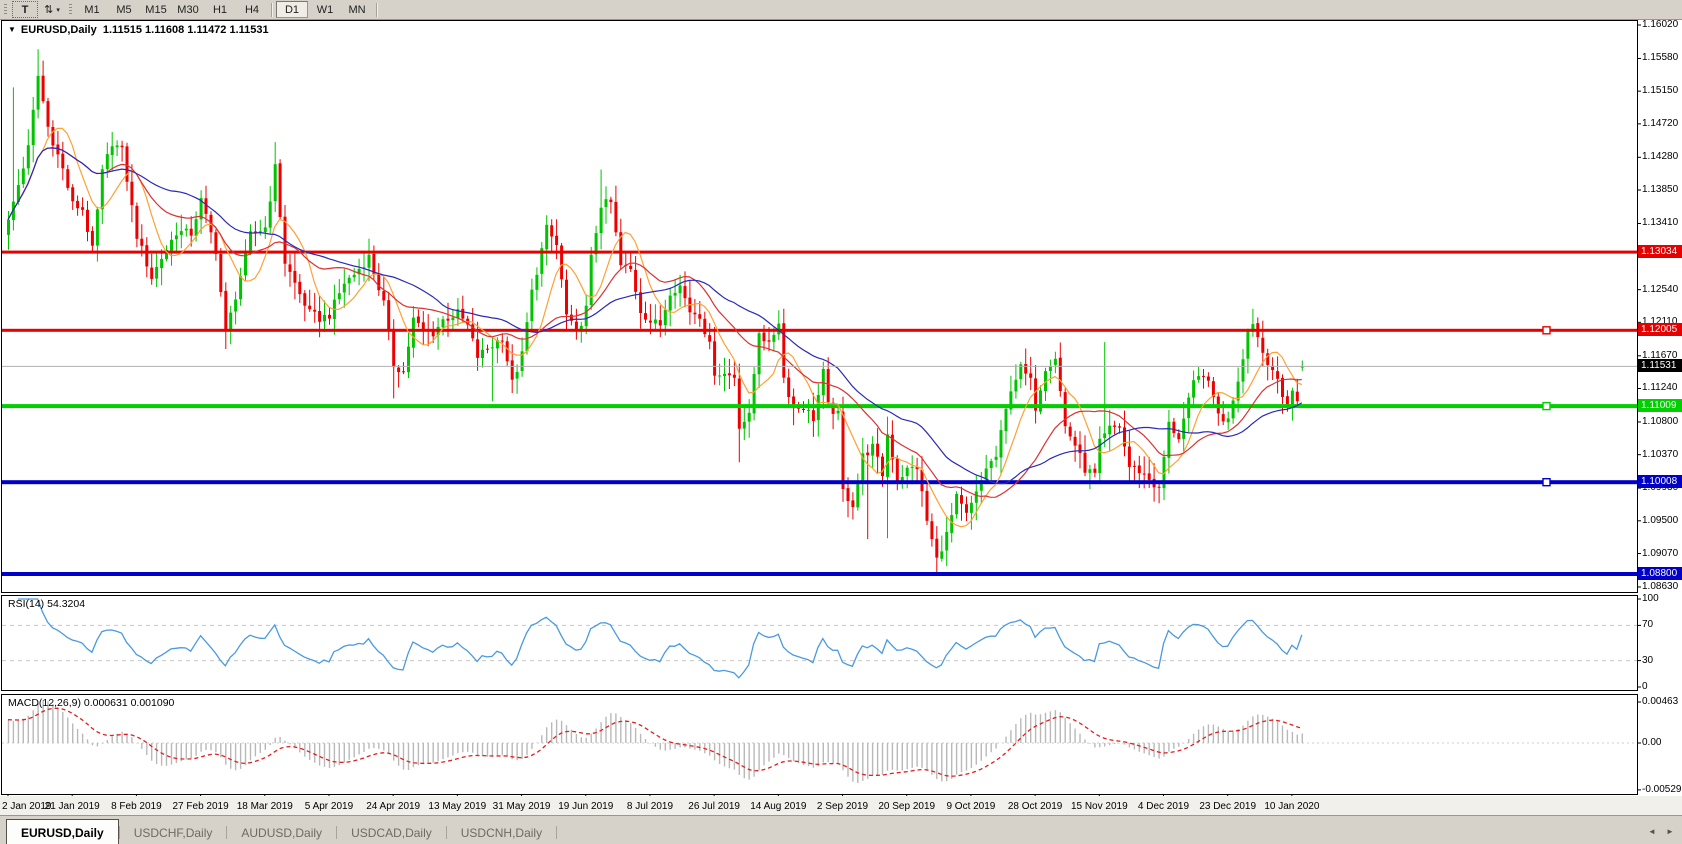 This screenshot has width=1682, height=844. Describe the element at coordinates (357, 9) in the screenshot. I see `timeframe-button-mn: MN` at that location.